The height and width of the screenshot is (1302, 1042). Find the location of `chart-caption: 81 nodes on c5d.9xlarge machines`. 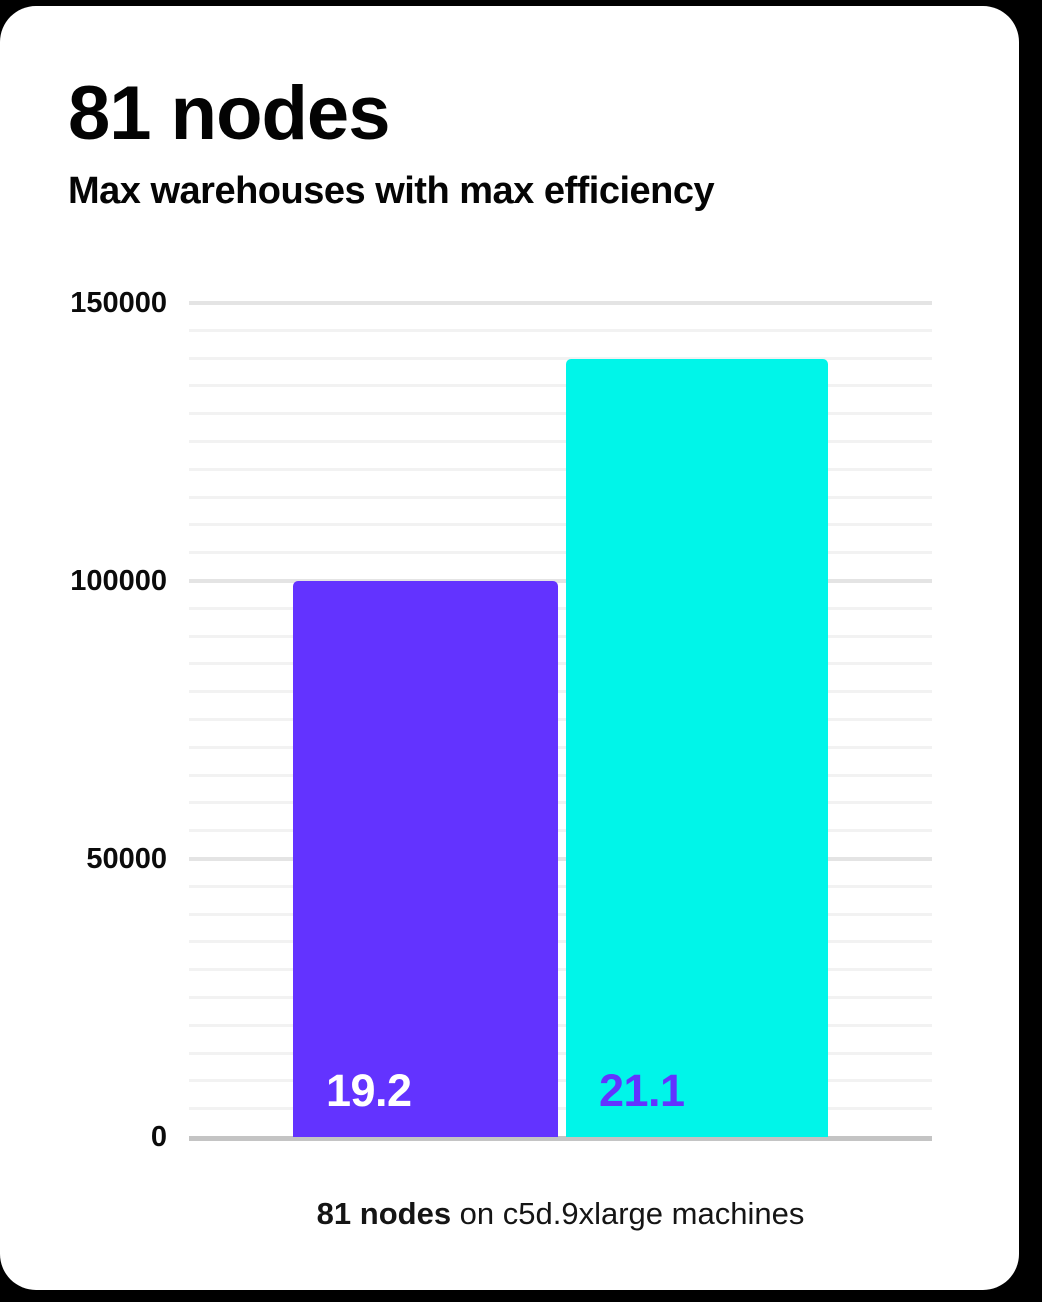

chart-caption: 81 nodes on c5d.9xlarge machines is located at coordinates (560, 1214).